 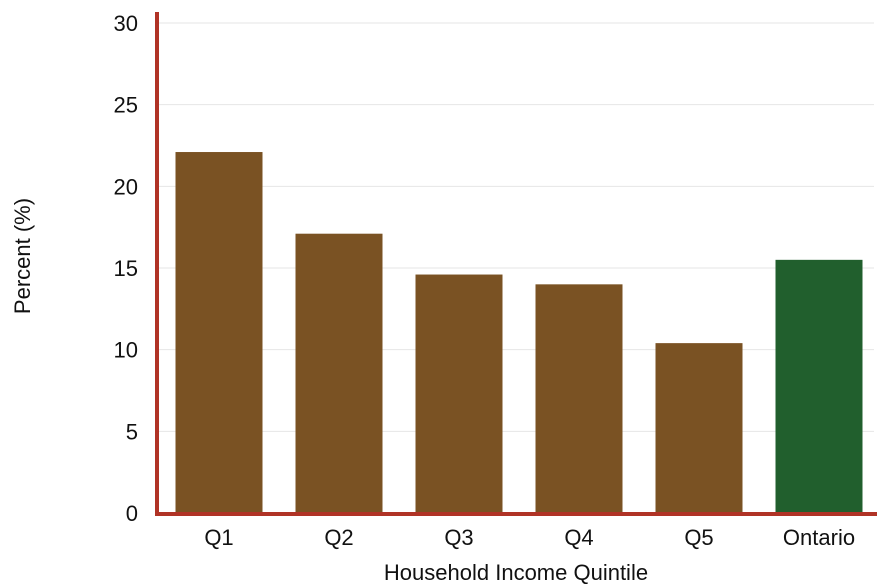 I want to click on x-tick-label: Q5, so click(x=698, y=537).